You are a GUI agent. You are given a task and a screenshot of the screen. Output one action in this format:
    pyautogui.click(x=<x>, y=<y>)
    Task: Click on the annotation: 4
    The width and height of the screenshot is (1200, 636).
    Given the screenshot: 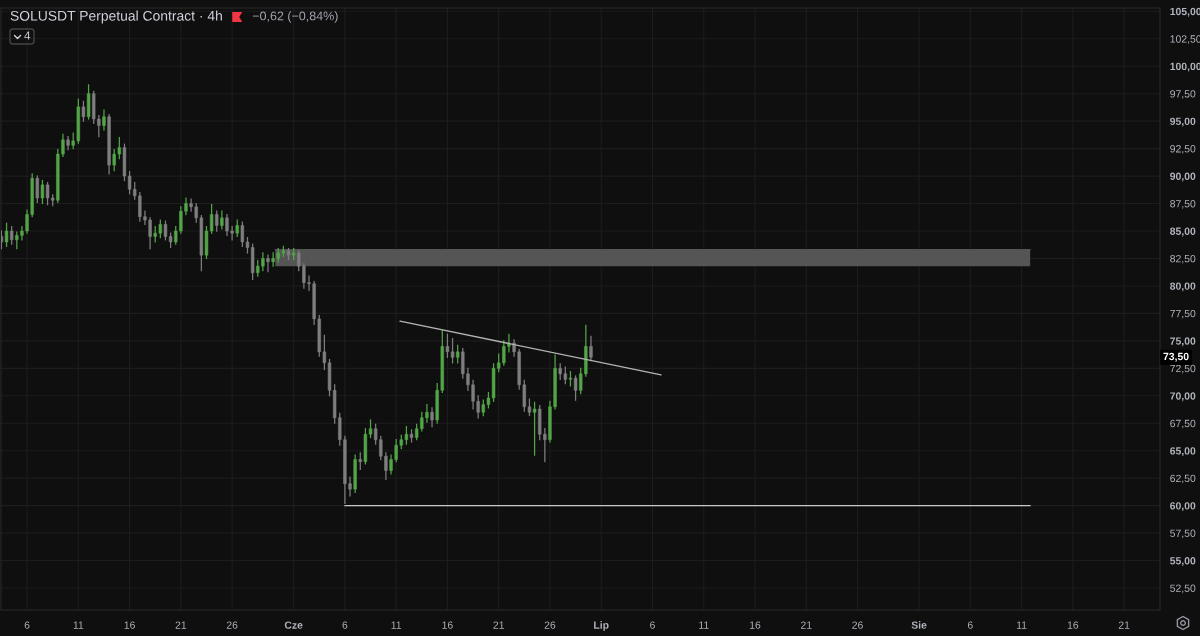 What is the action you would take?
    pyautogui.click(x=27, y=35)
    